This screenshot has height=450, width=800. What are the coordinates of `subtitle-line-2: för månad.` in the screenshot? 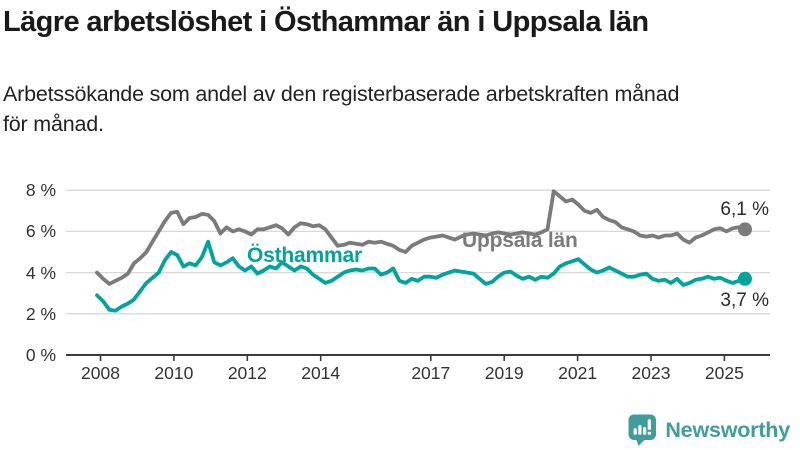 It's located at (53, 124).